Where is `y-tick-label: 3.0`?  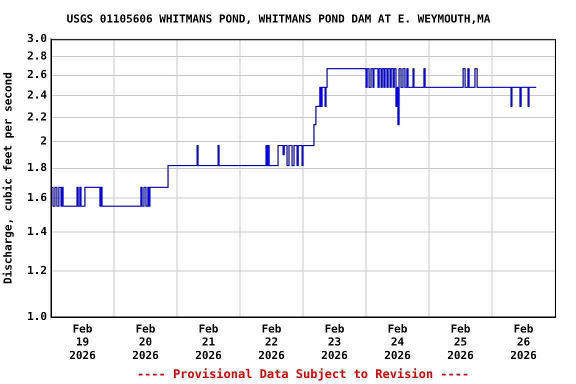
y-tick-label: 3.0 is located at coordinates (37, 39).